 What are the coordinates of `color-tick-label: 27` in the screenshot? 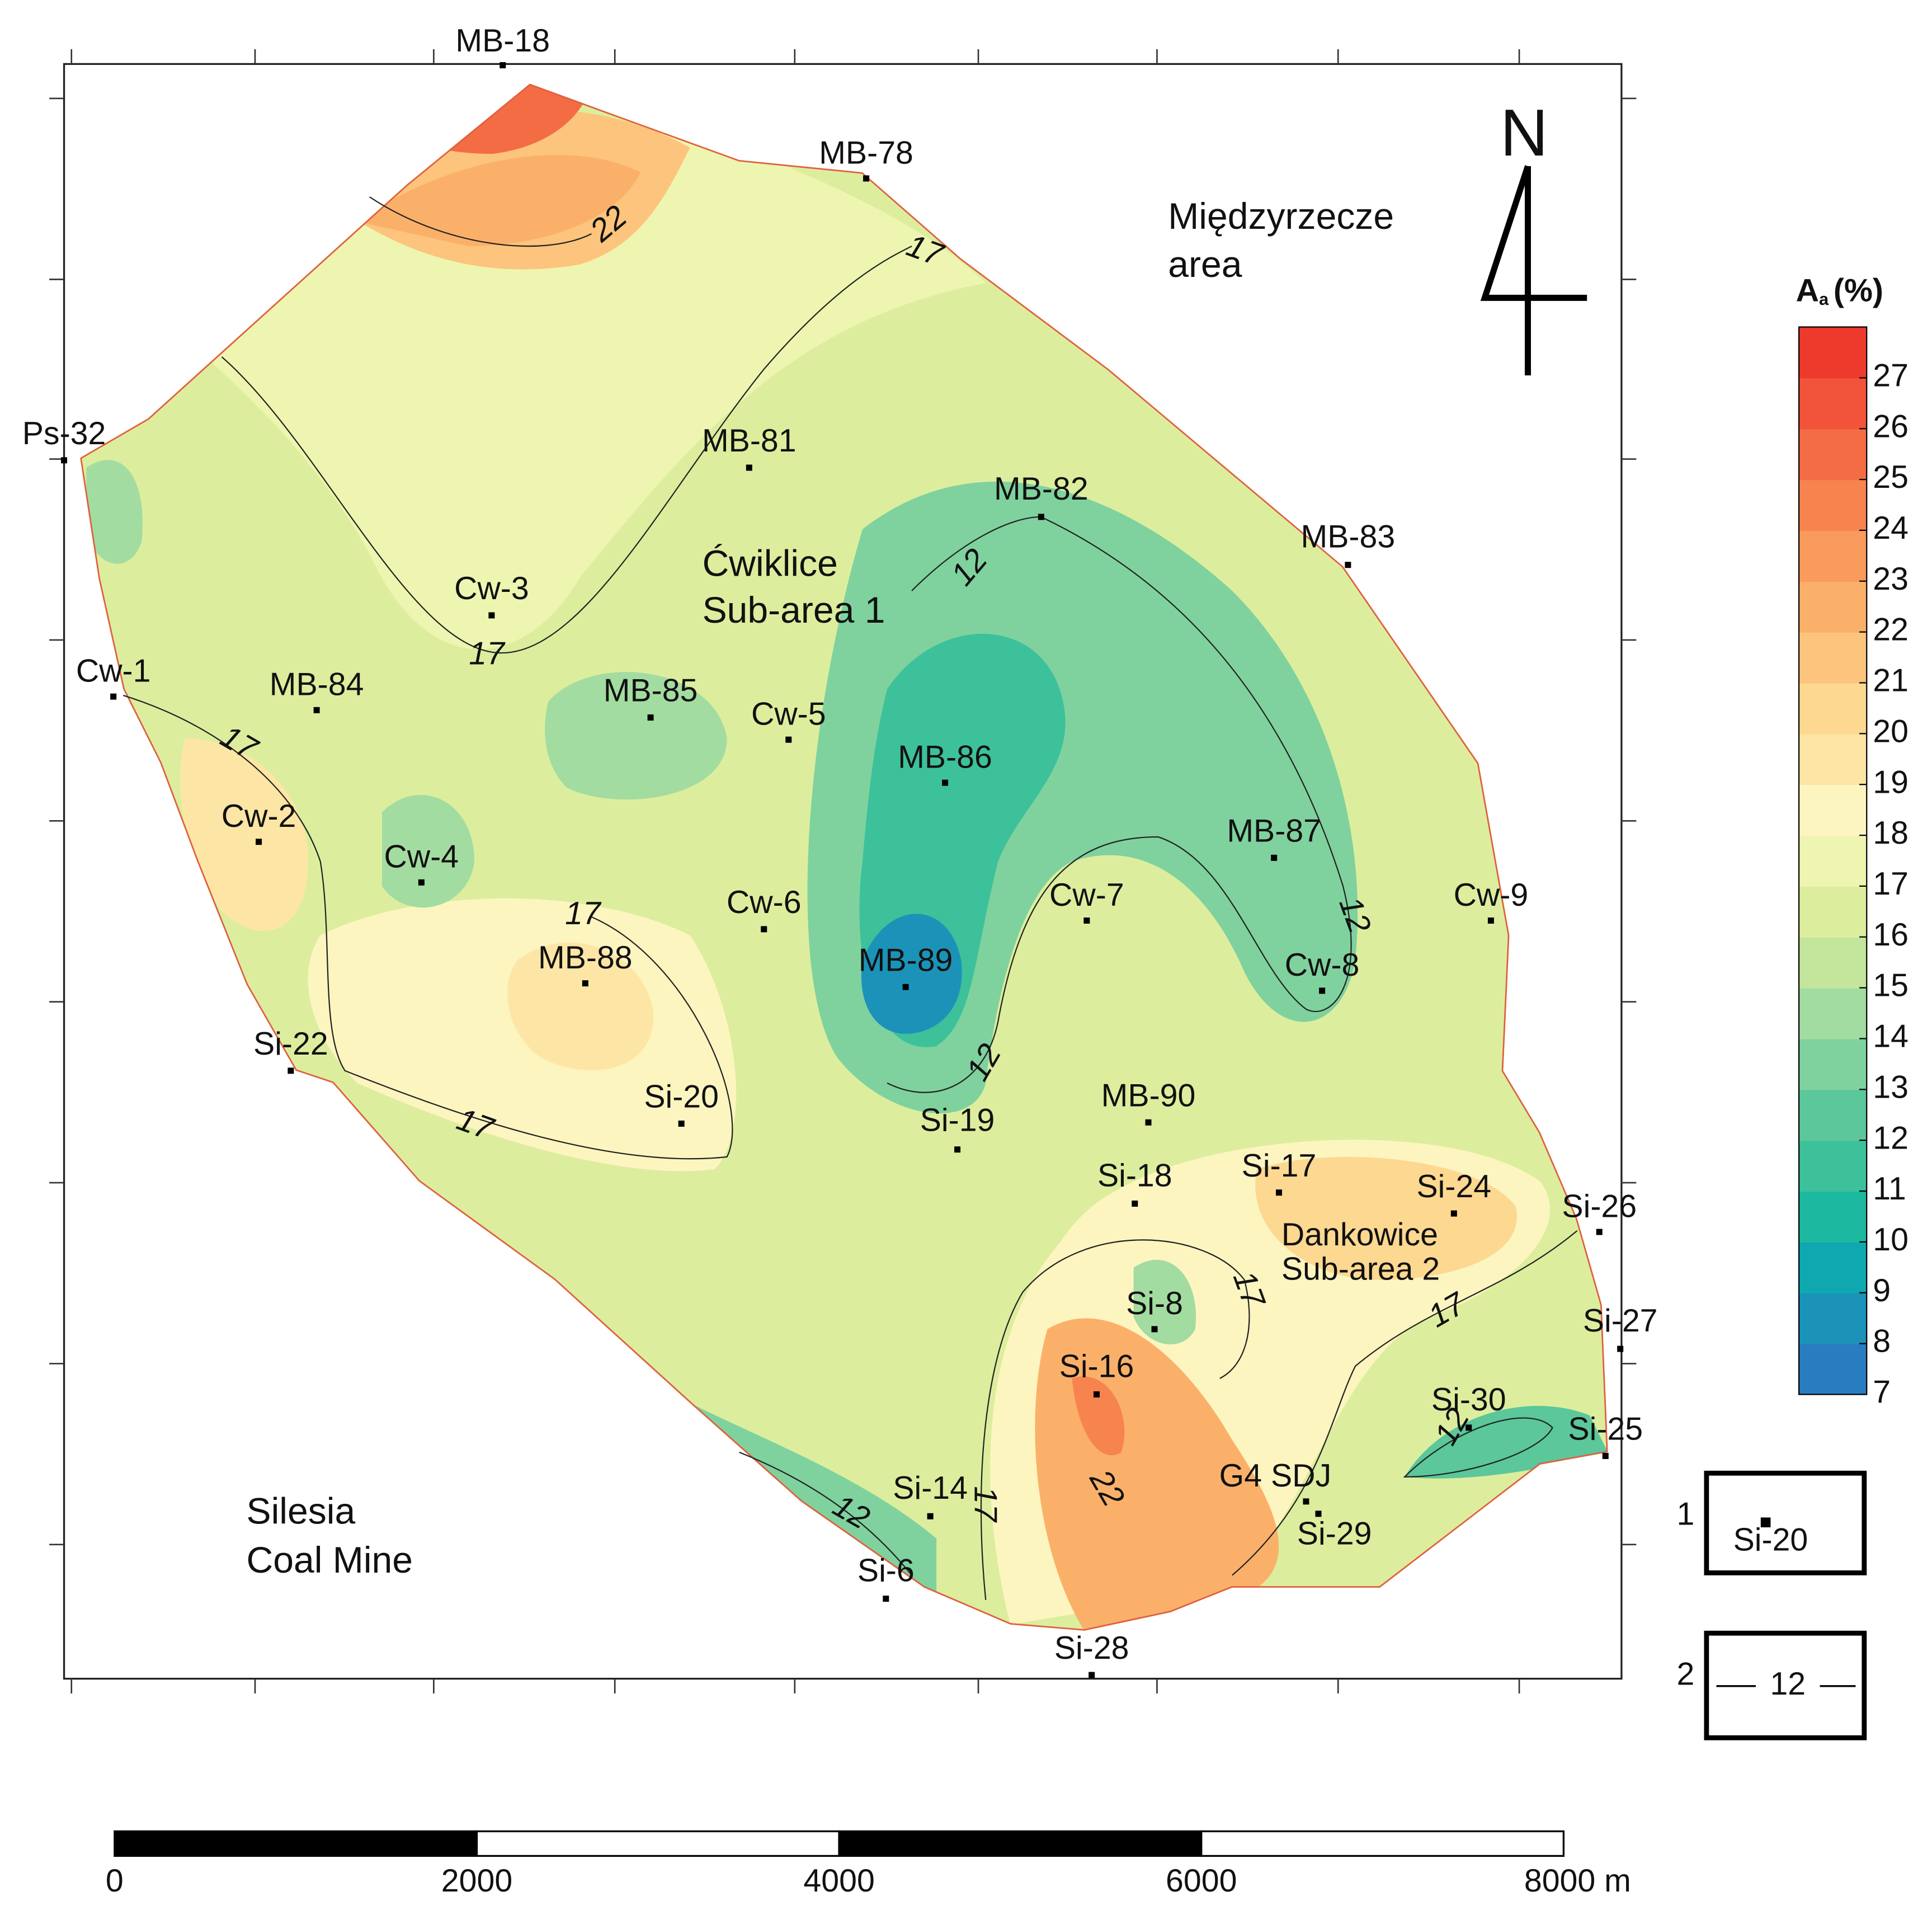 It's located at (1891, 376).